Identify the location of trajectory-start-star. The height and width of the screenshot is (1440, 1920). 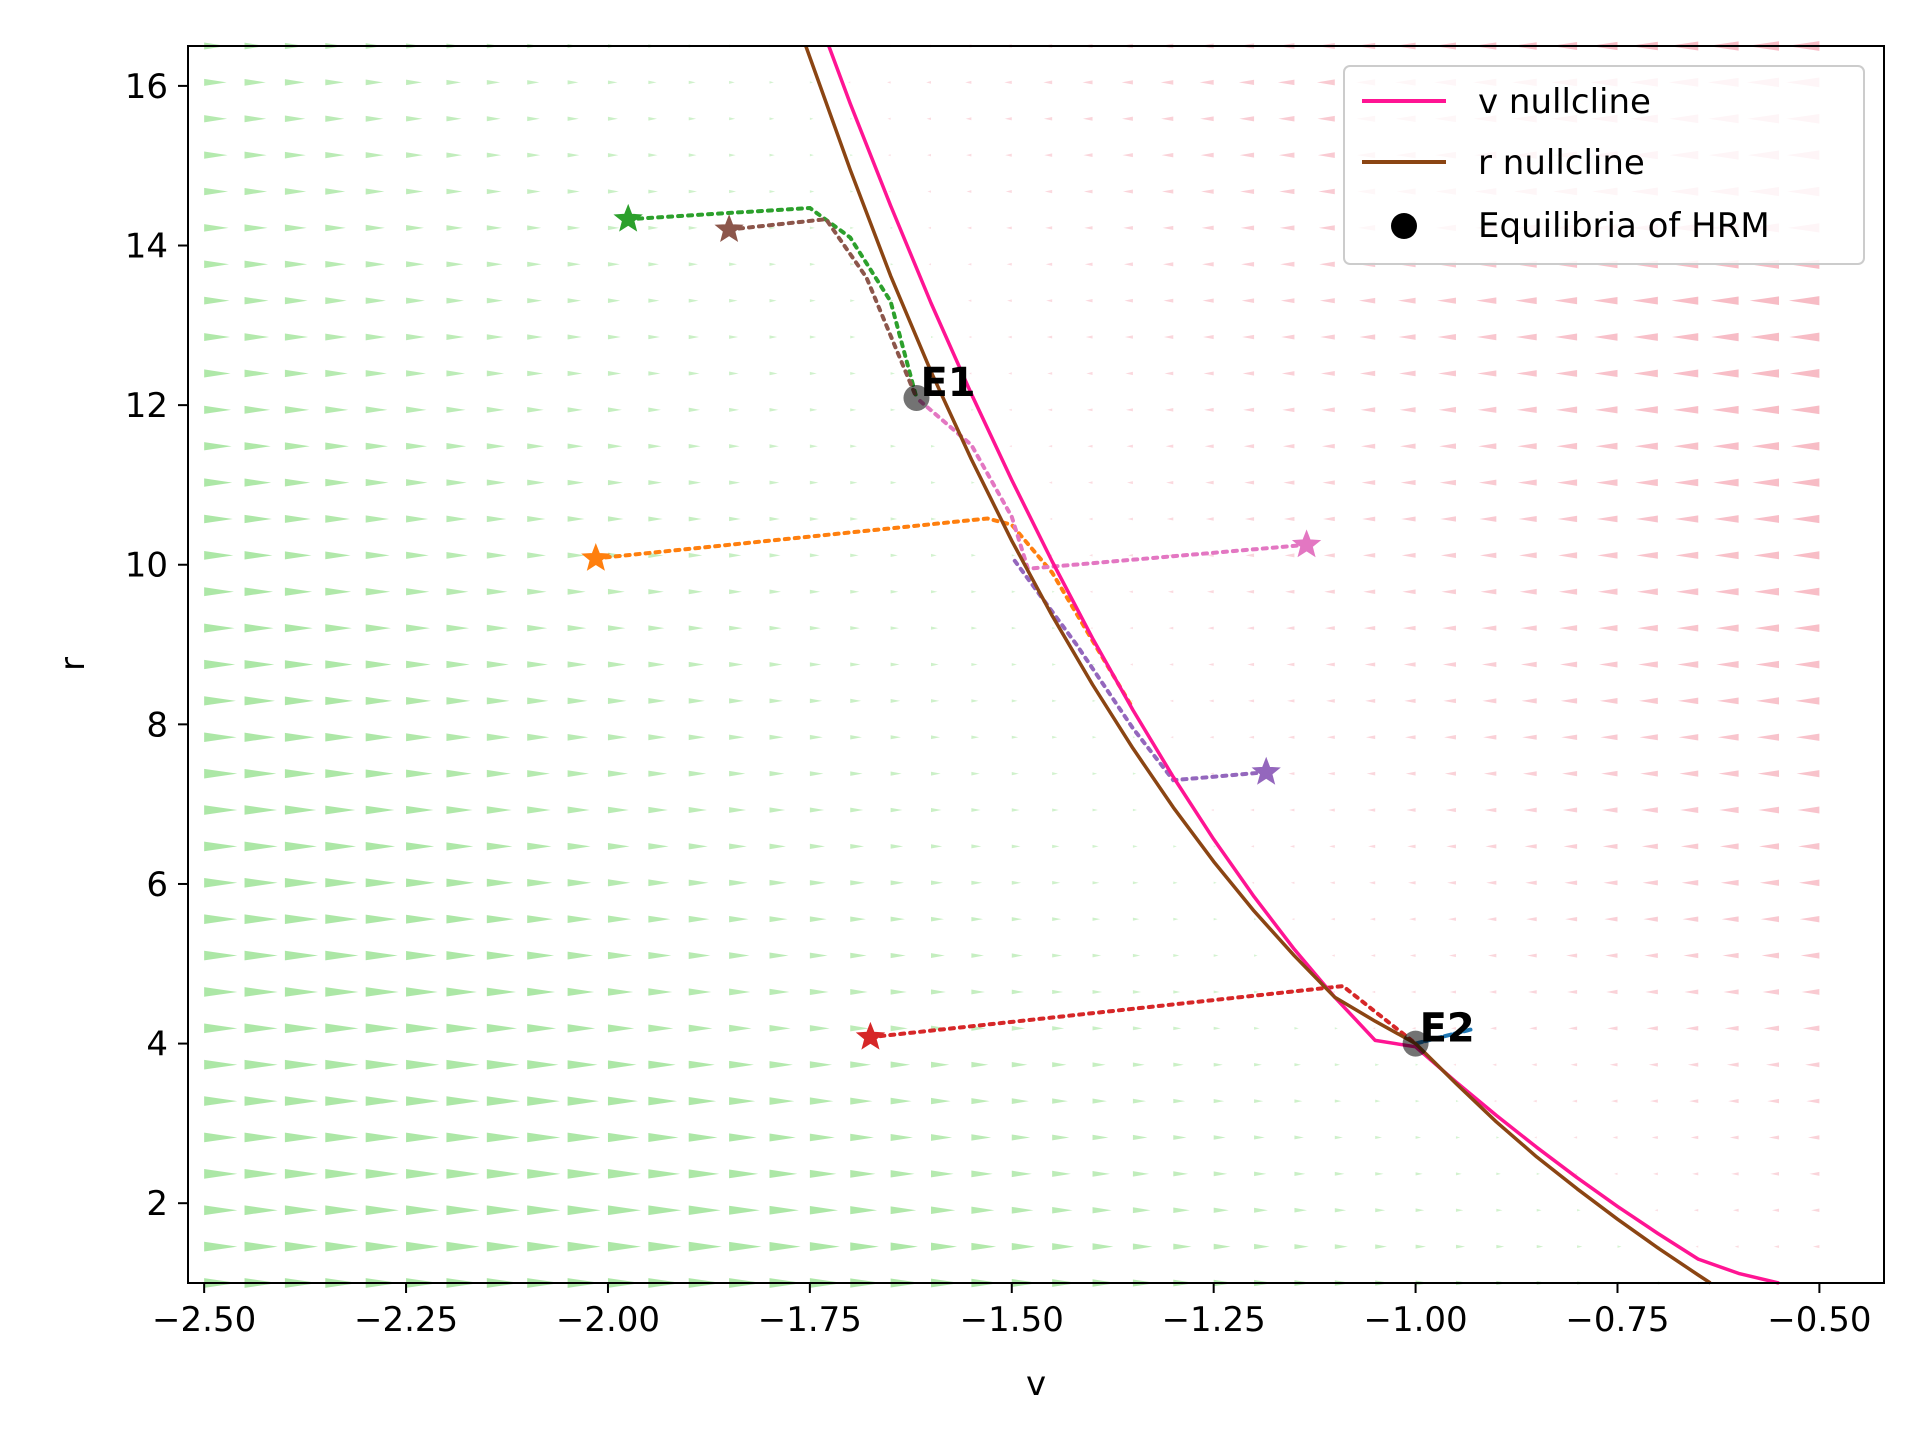
(1306, 543).